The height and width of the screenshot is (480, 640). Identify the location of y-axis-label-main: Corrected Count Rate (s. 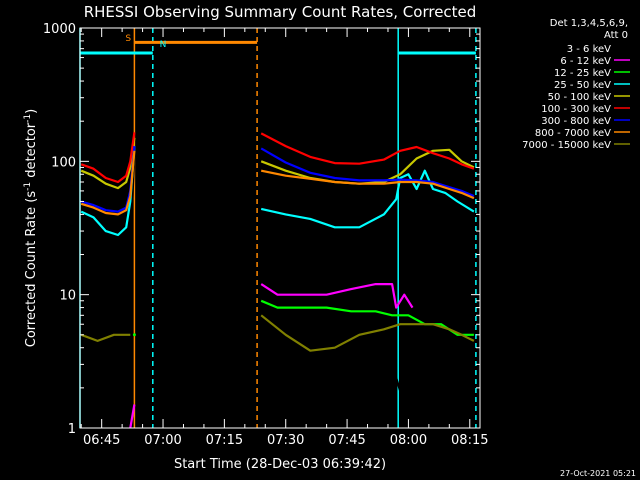
(31, 269).